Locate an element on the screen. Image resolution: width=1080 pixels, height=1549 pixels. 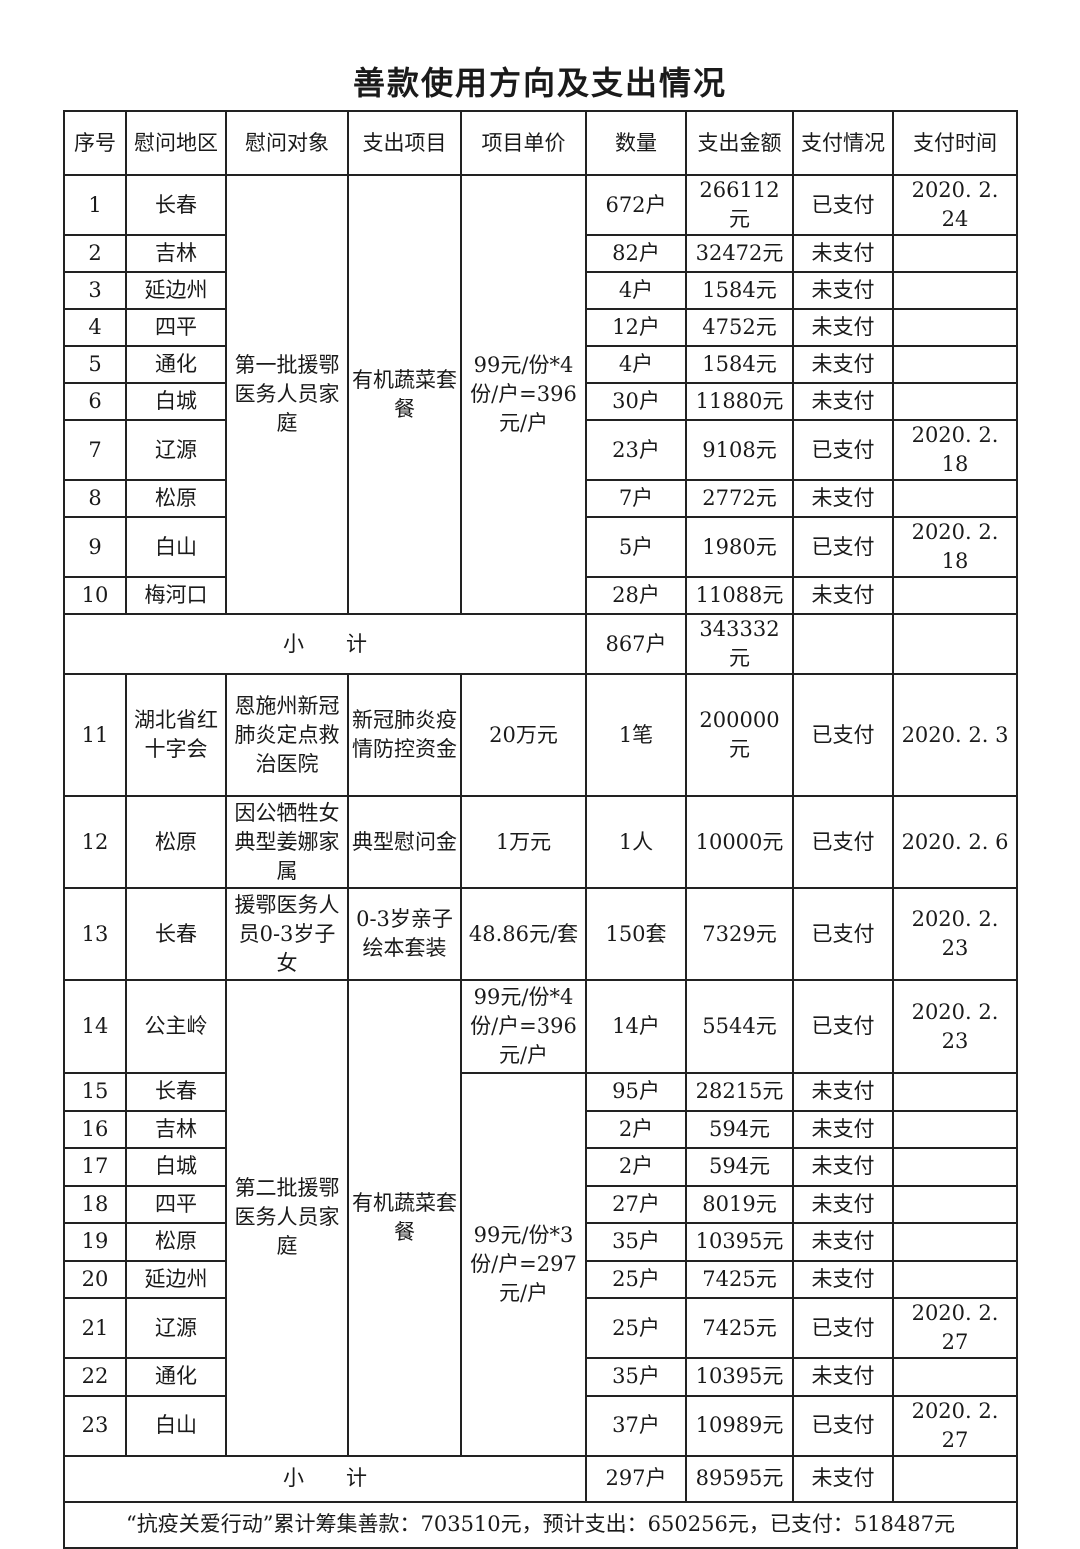
subtotal-label: 小 计 is located at coordinates (325, 644).